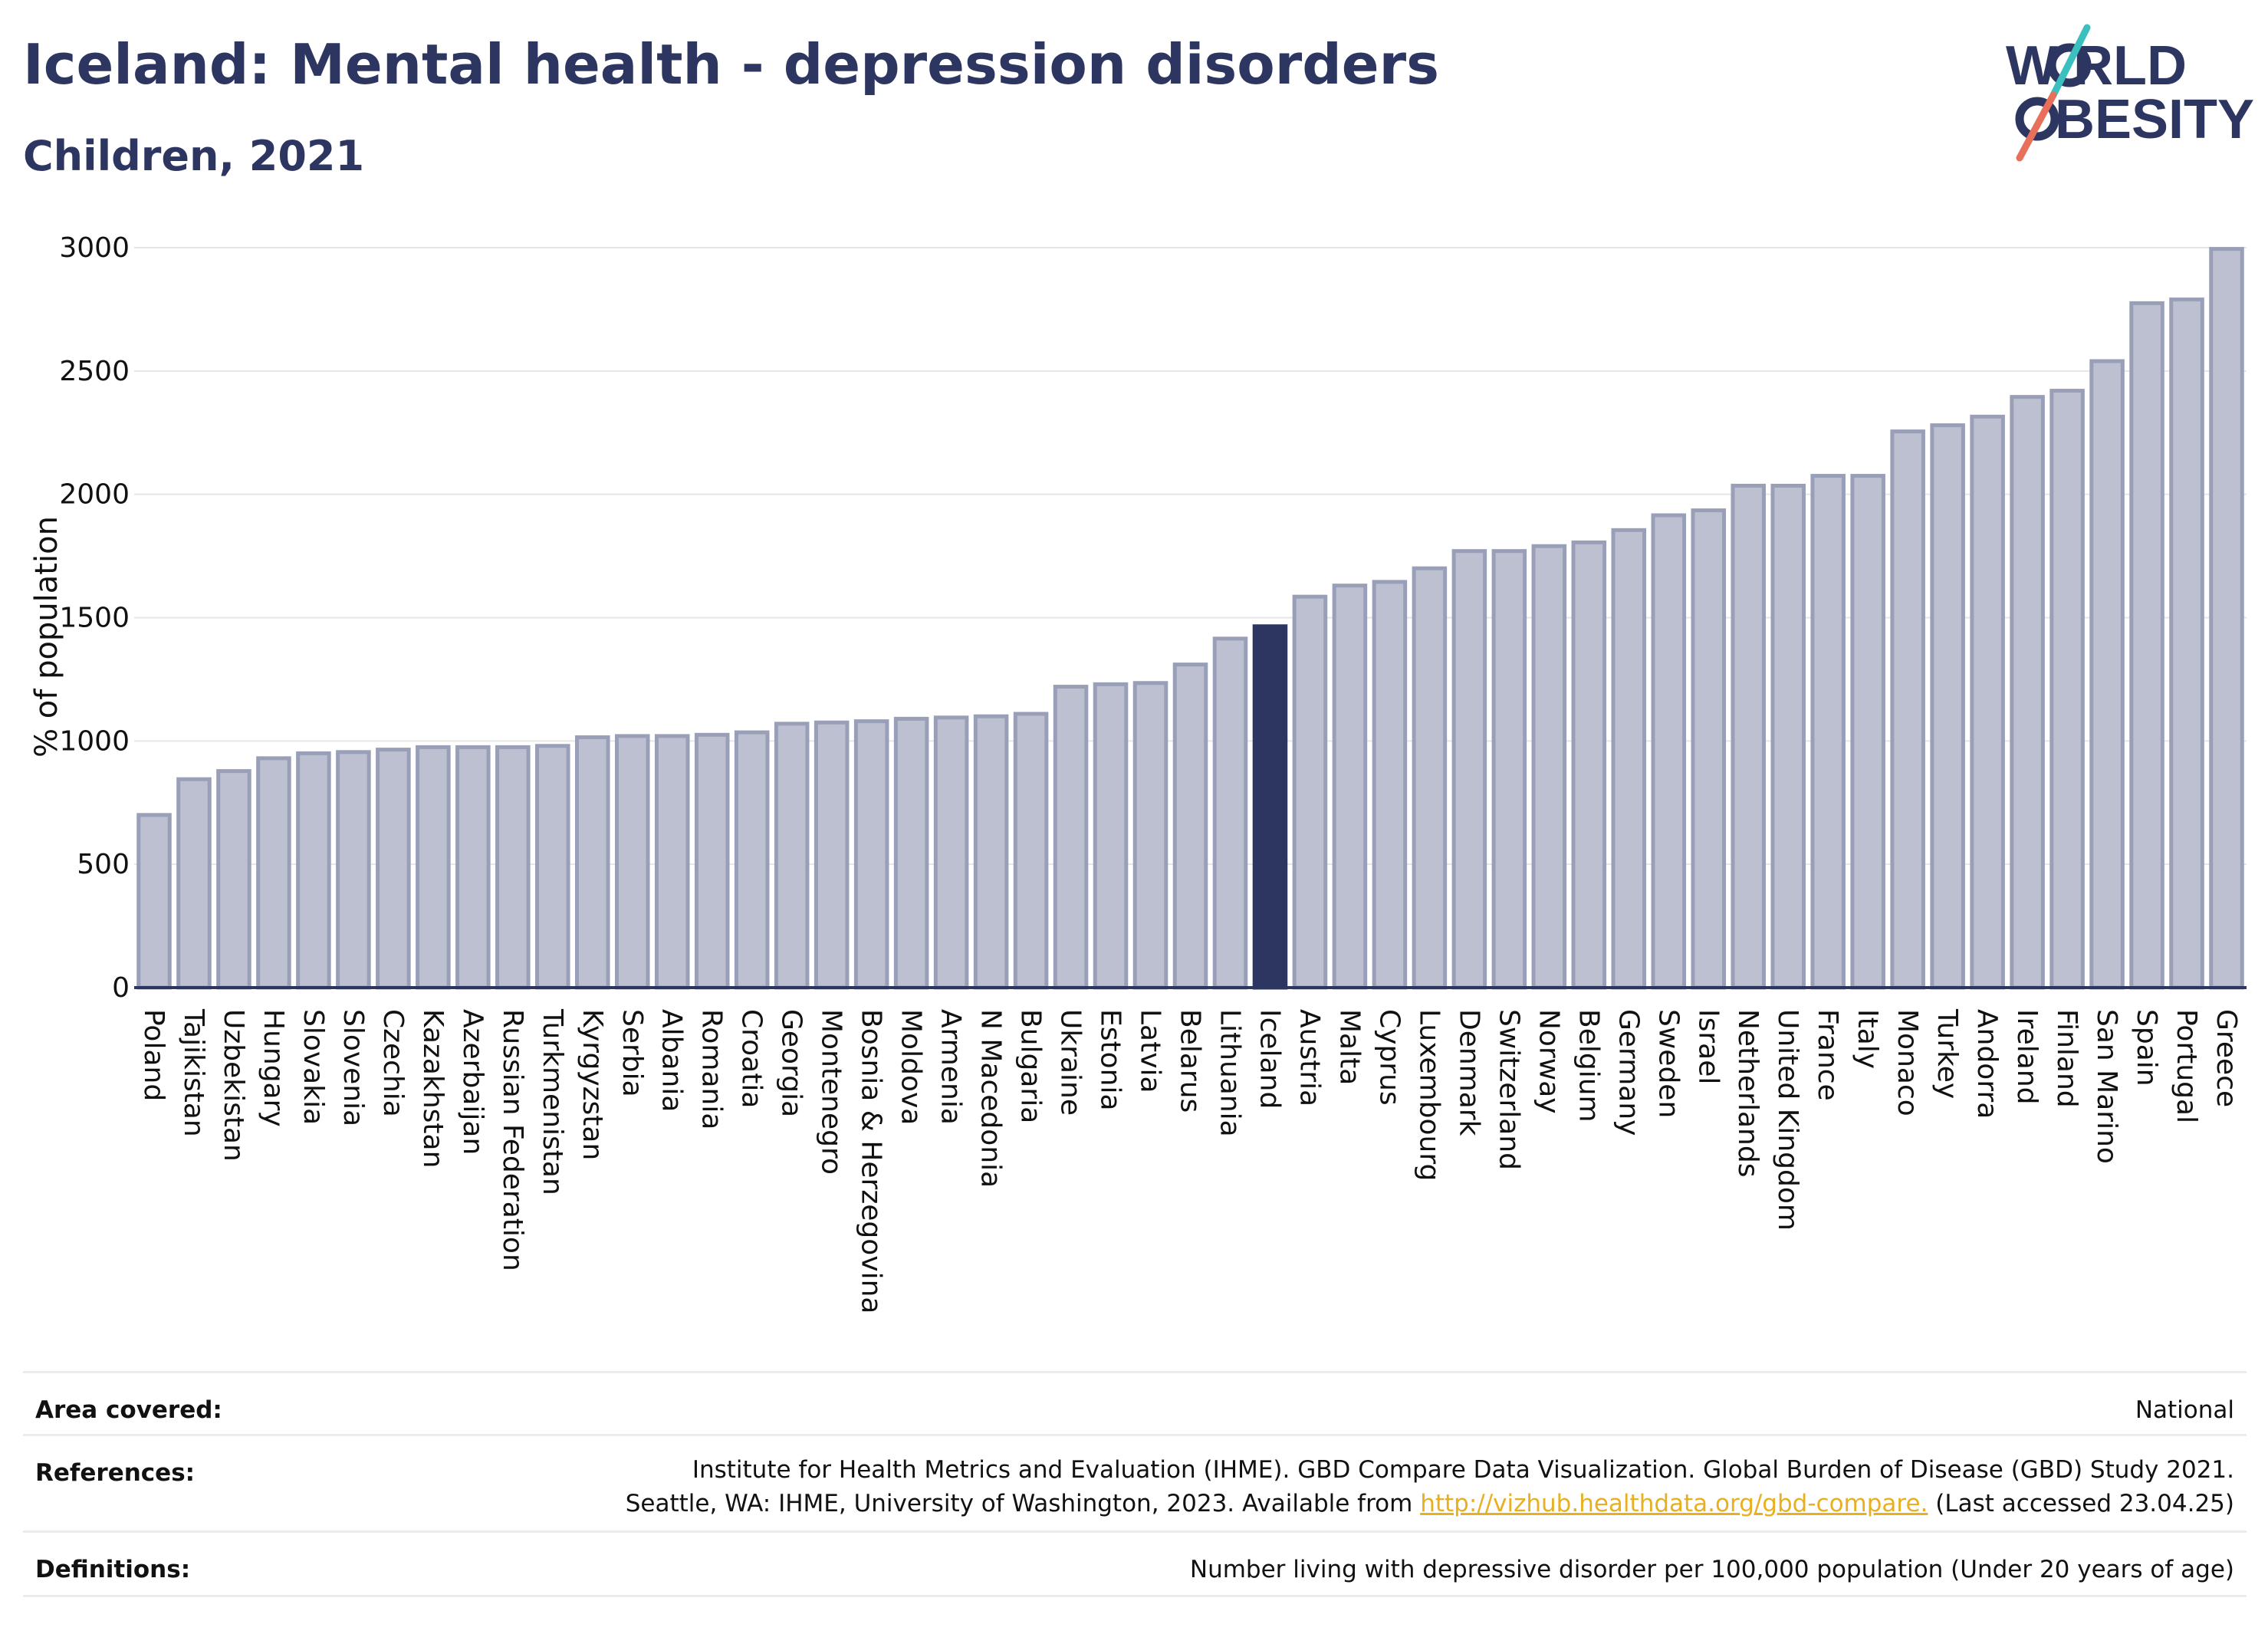  I want to click on area-covered-value: National, so click(2184, 1410).